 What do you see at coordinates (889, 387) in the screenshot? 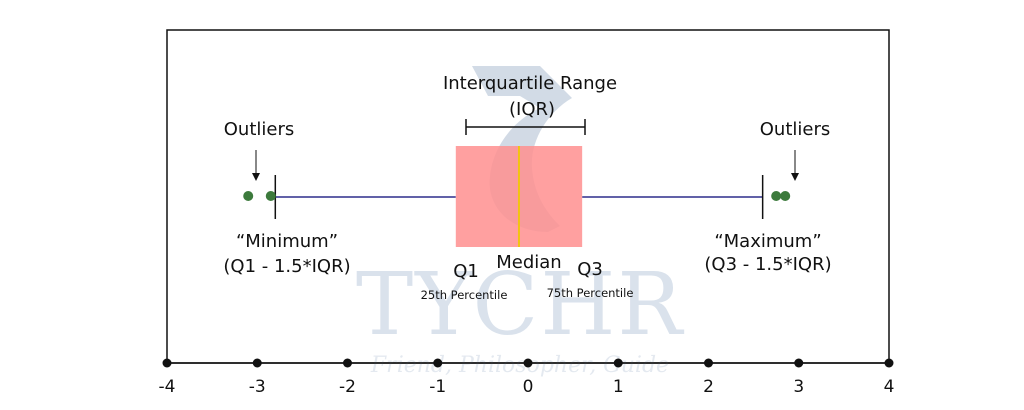
I see `number-line-label: 4` at bounding box center [889, 387].